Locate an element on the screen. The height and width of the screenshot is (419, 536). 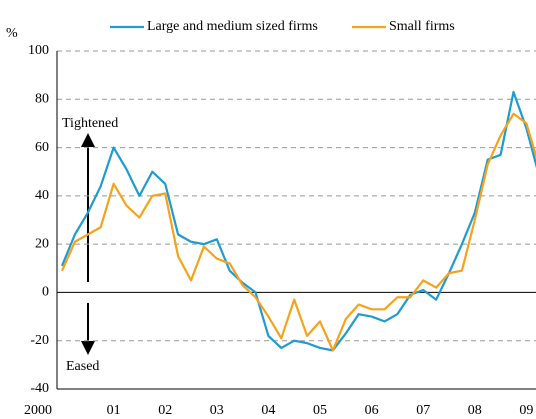
y-tick-label: 100 is located at coordinates (38, 50).